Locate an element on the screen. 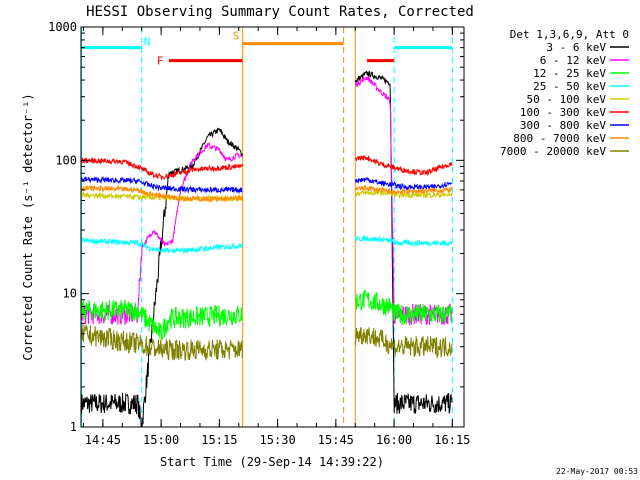  annotation-label-n: N is located at coordinates (147, 42).